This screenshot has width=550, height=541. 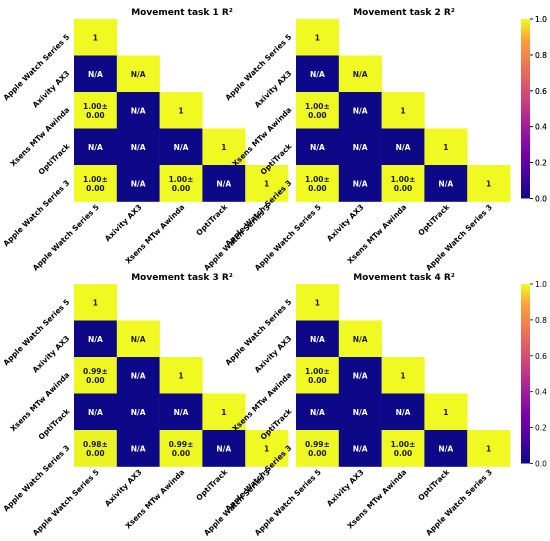 I want to click on chart-title: Movement task 3 R², so click(x=182, y=278).